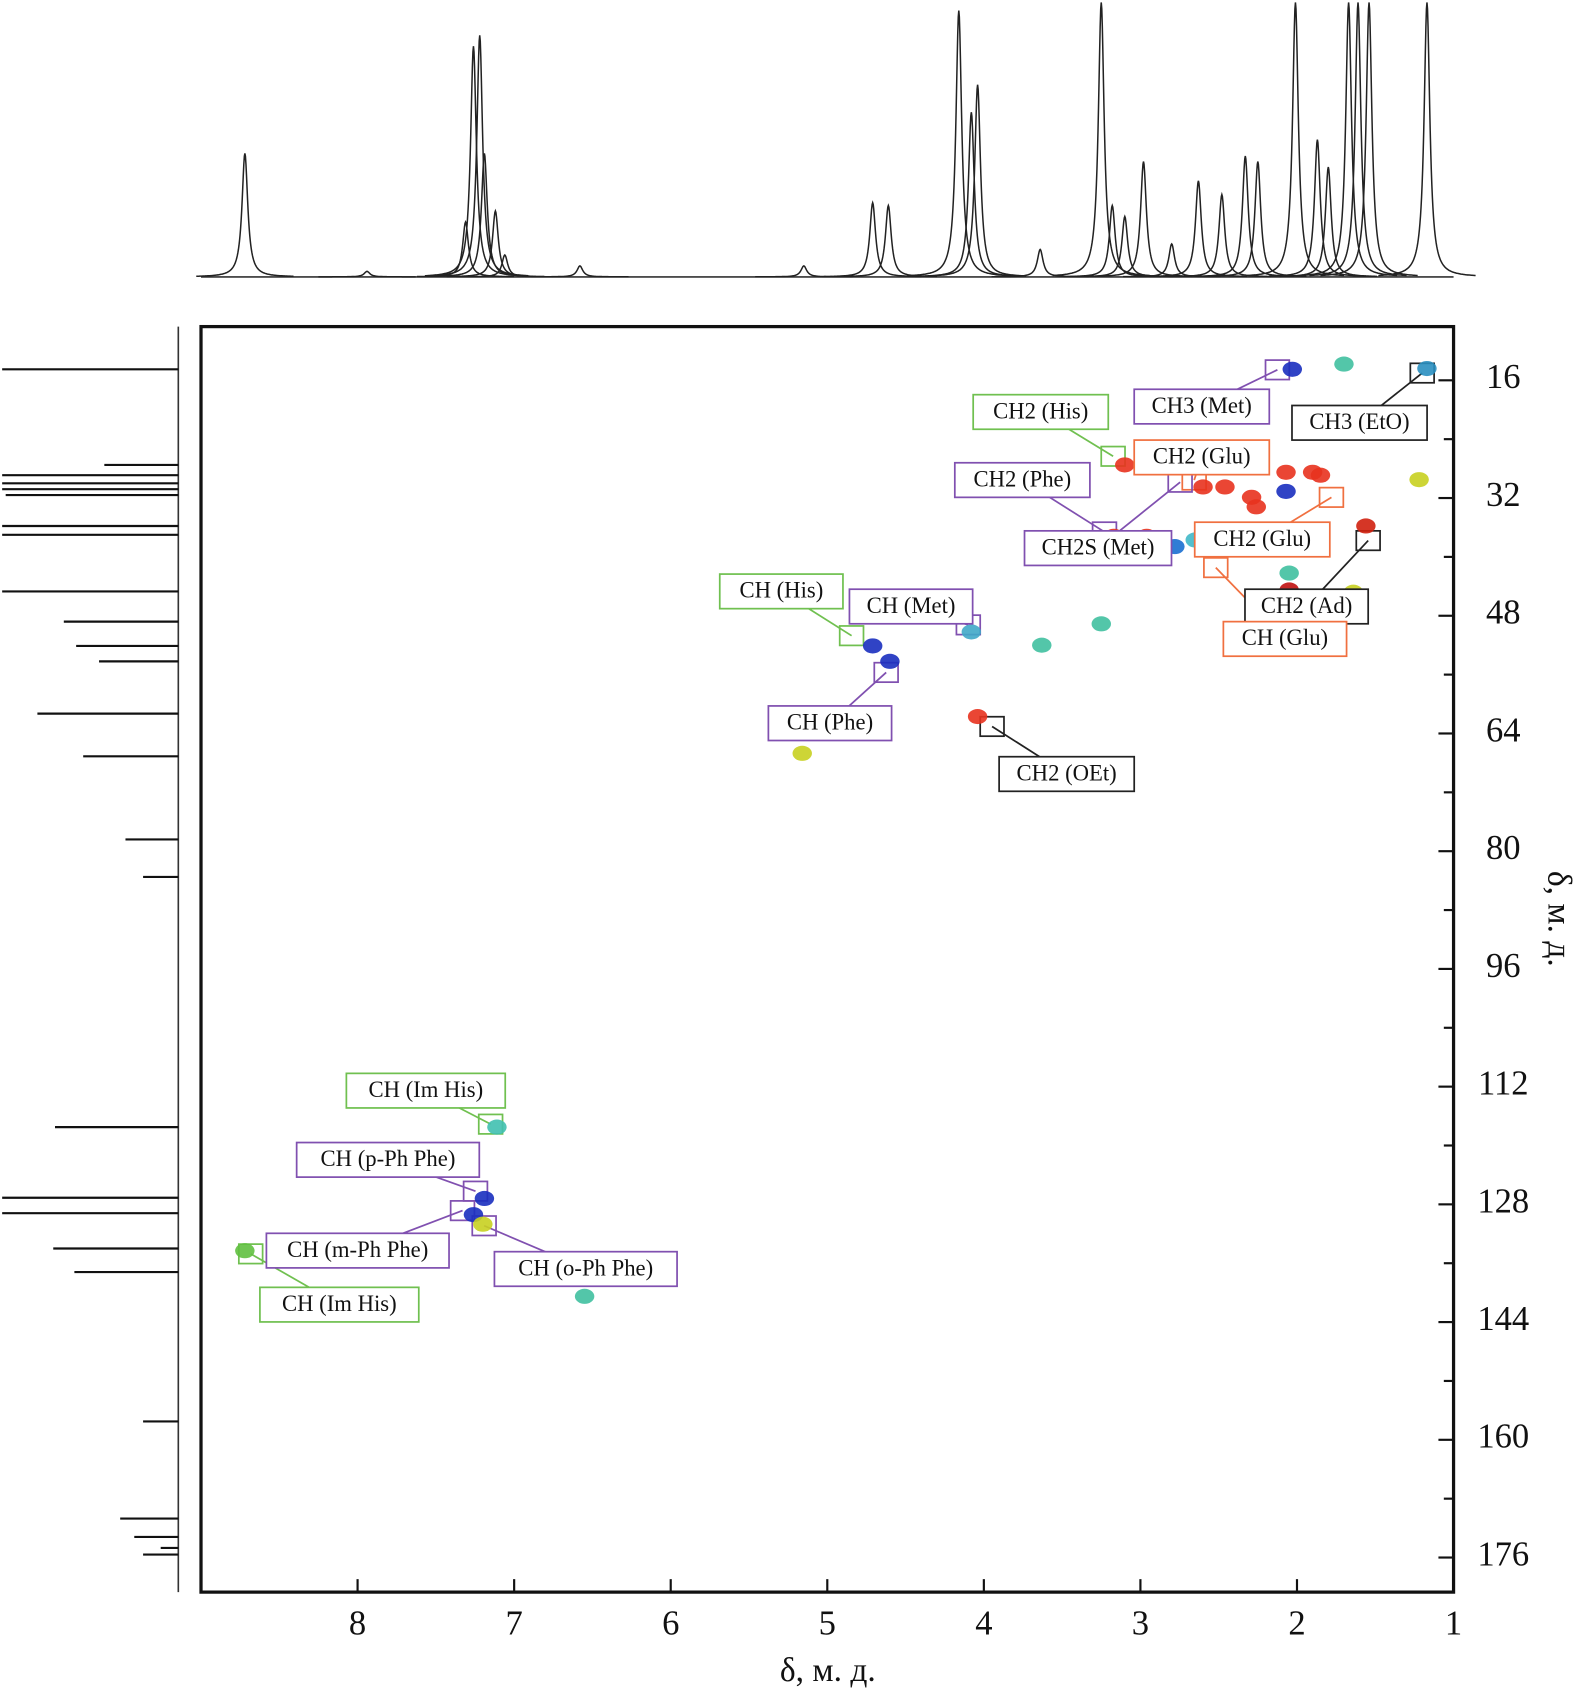 The image size is (1580, 1695). I want to click on annotation-label: CH (m-Ph Phe), so click(357, 1249).